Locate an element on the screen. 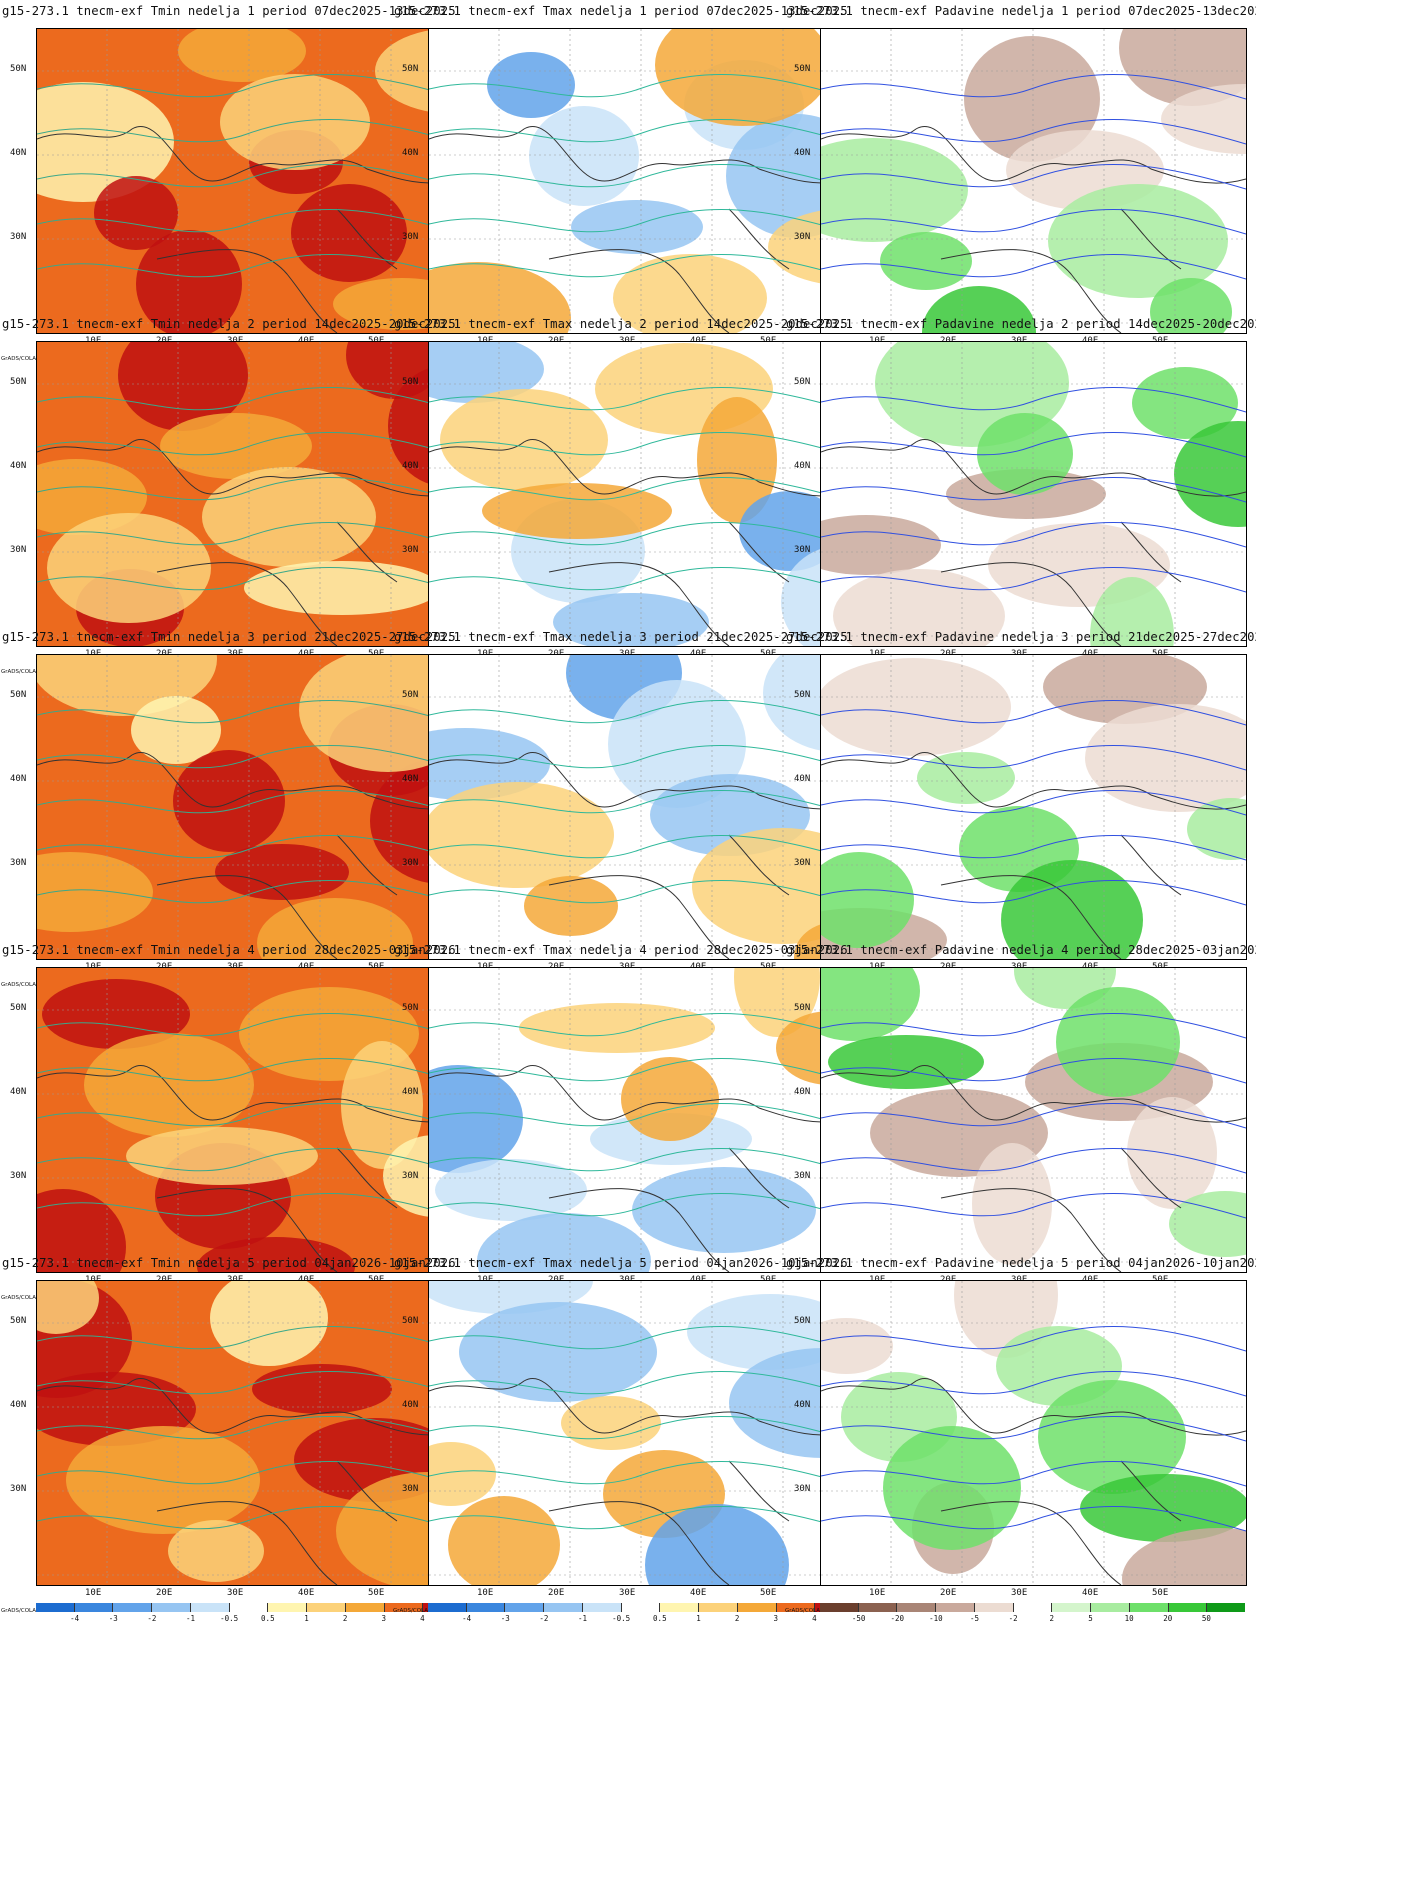  color-bar-label: 5 is located at coordinates (1090, 1618).